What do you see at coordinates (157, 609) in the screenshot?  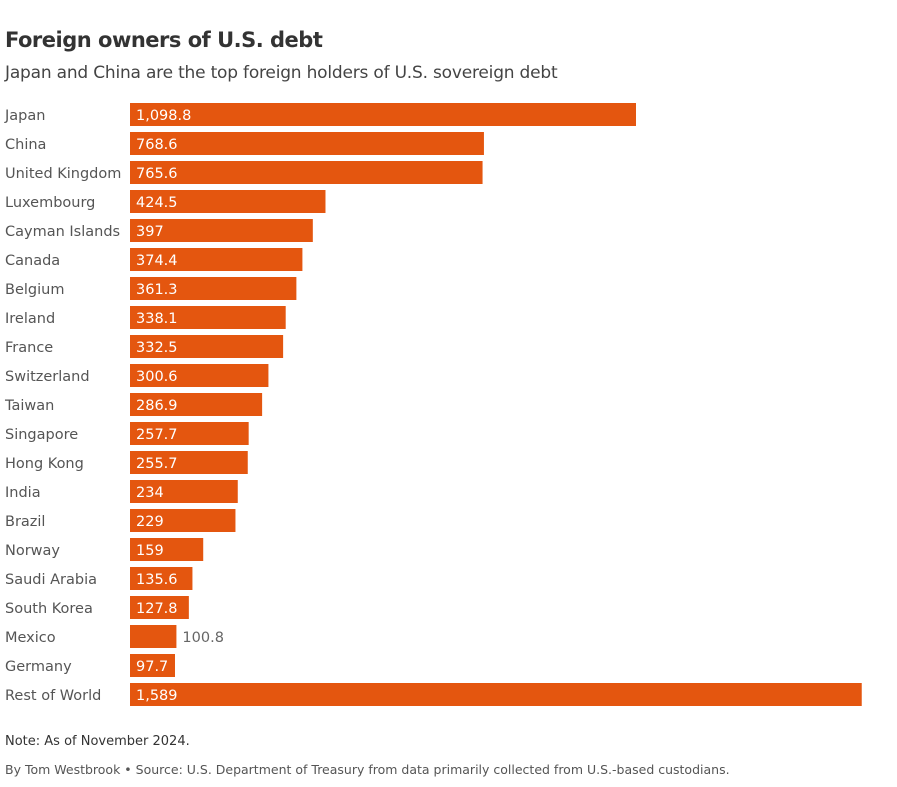 I see `value-label: 127.8` at bounding box center [157, 609].